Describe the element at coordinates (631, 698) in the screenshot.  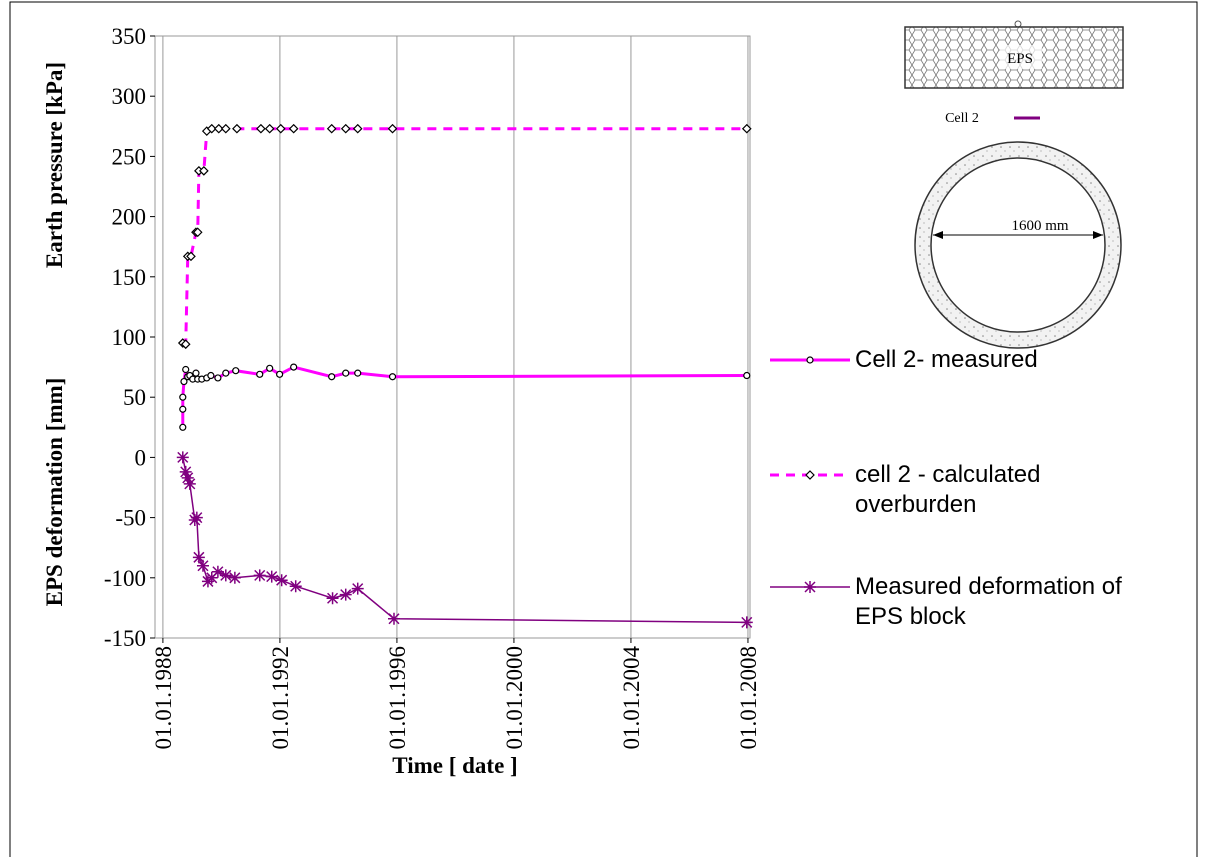
I see `x-tick-label: 01.01.2004` at that location.